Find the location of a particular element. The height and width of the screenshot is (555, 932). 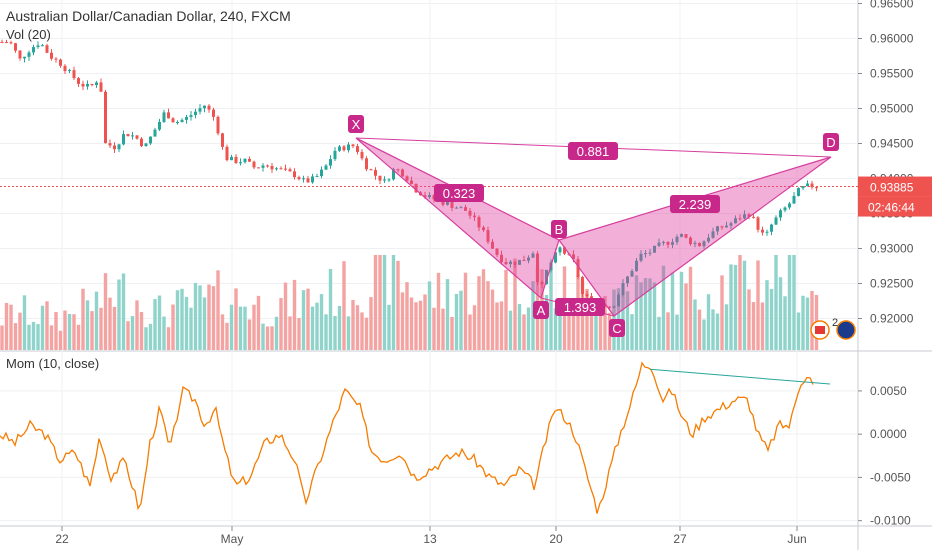

point-label-c-bg is located at coordinates (617, 328).